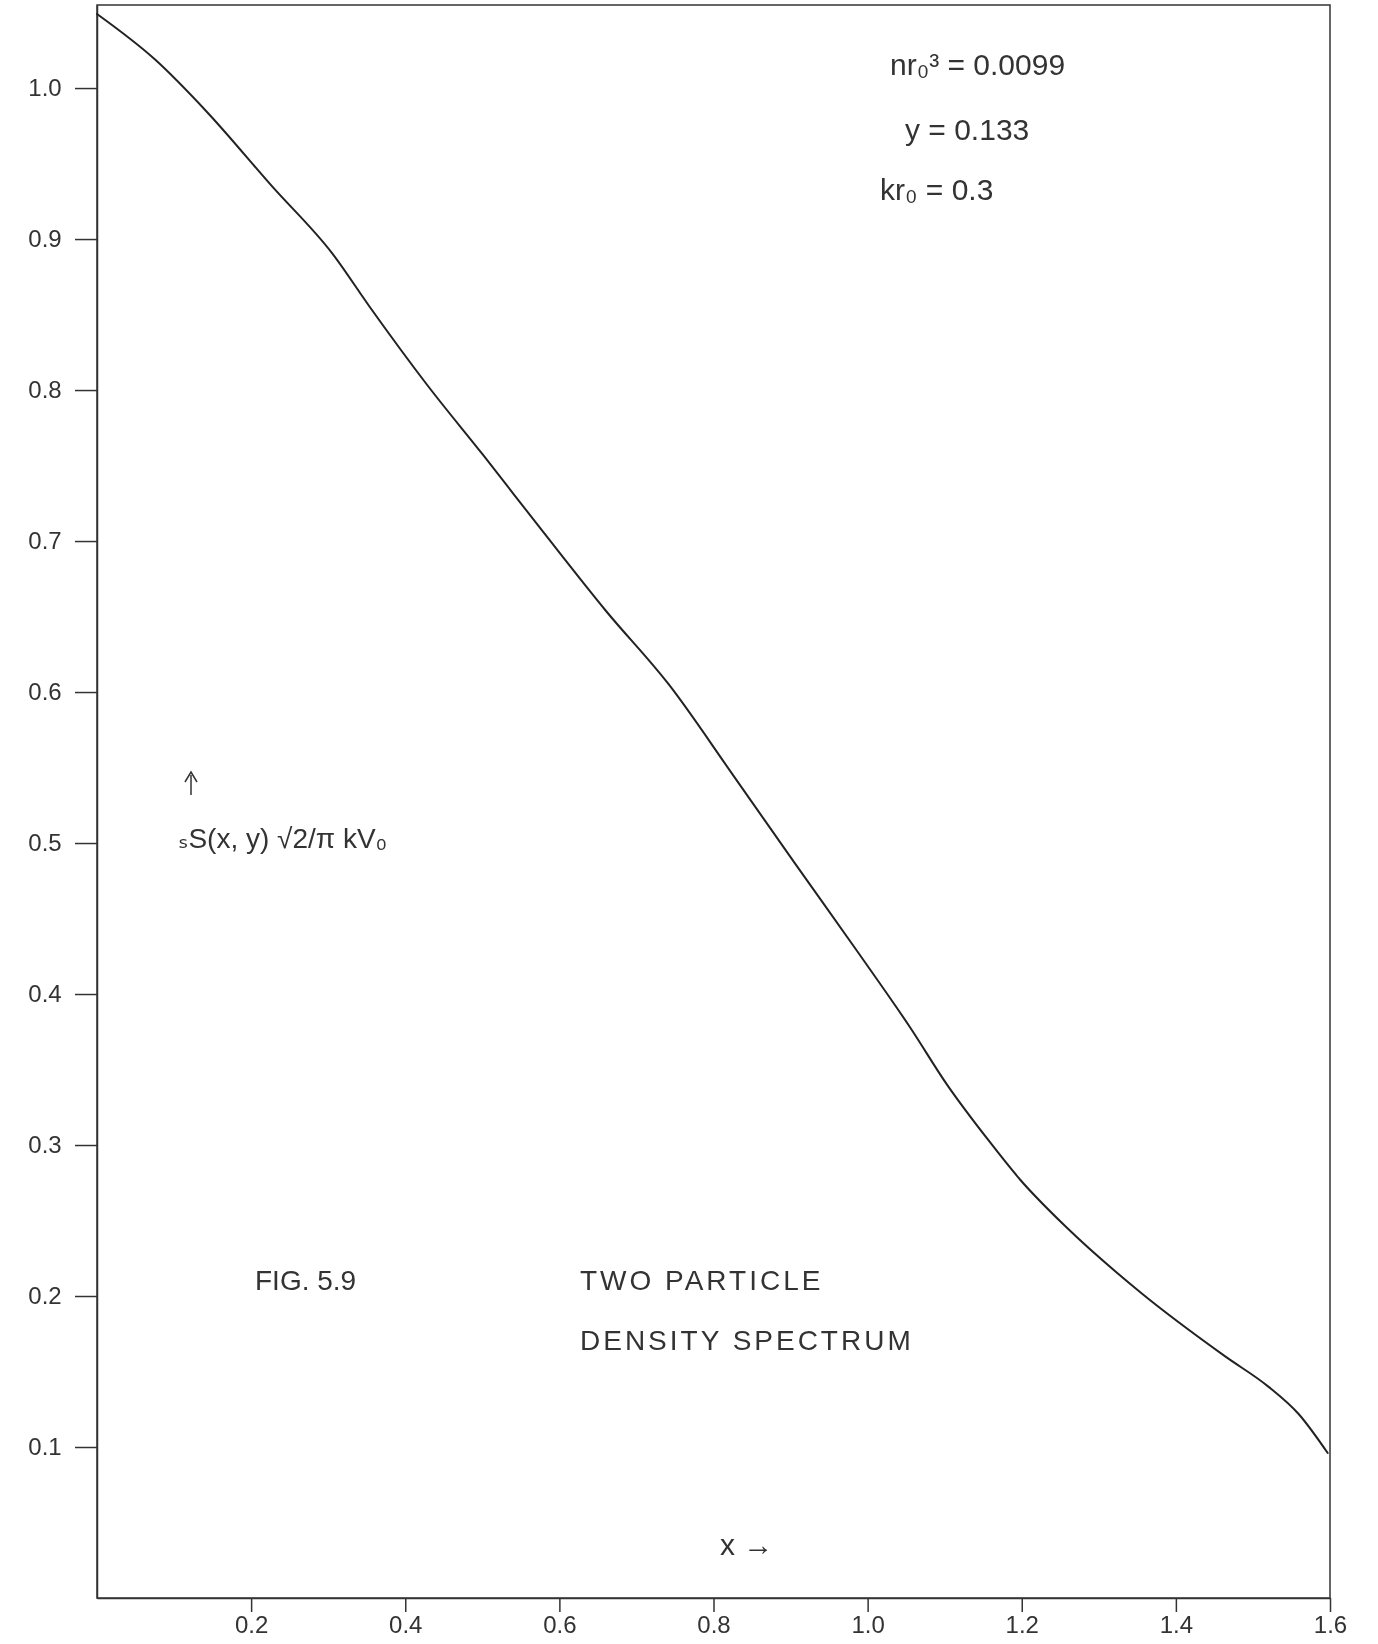 Image resolution: width=1378 pixels, height=1644 pixels. Describe the element at coordinates (45, 239) in the screenshot. I see `y-tick-label: 0.9` at that location.